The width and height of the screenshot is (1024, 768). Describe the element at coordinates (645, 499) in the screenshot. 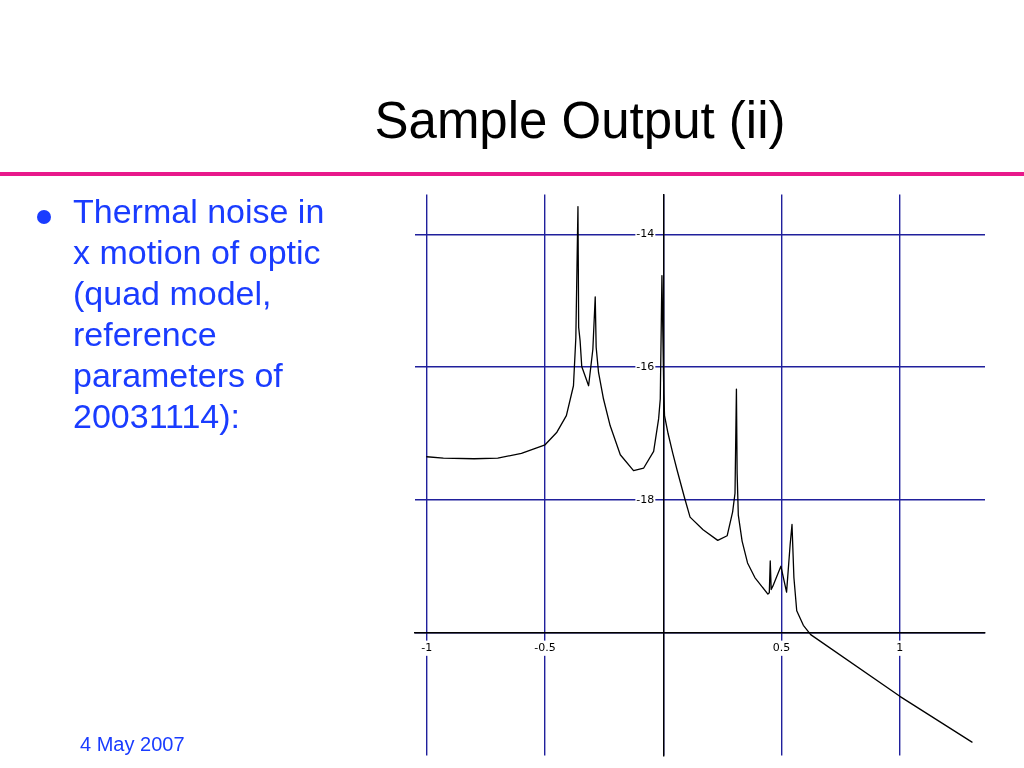

I see `y-tick-label: -18` at that location.